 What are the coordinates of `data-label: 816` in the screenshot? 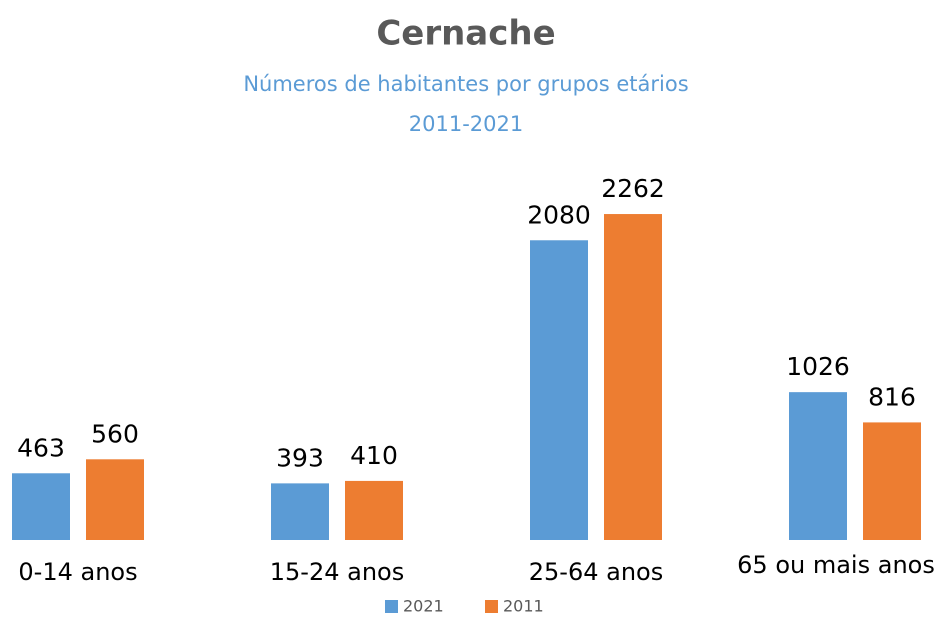 It's located at (892, 396).